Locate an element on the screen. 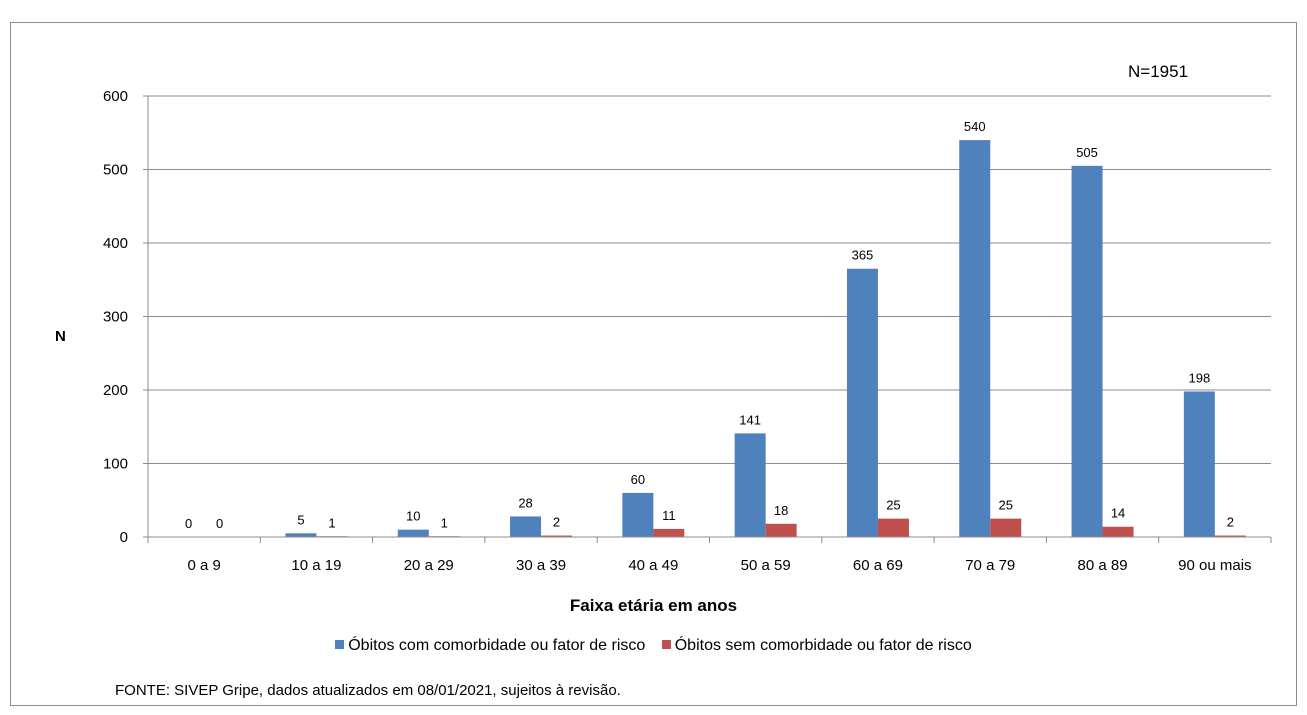 This screenshot has width=1307, height=715. x-tick-label: 40 a 49 is located at coordinates (653, 565).